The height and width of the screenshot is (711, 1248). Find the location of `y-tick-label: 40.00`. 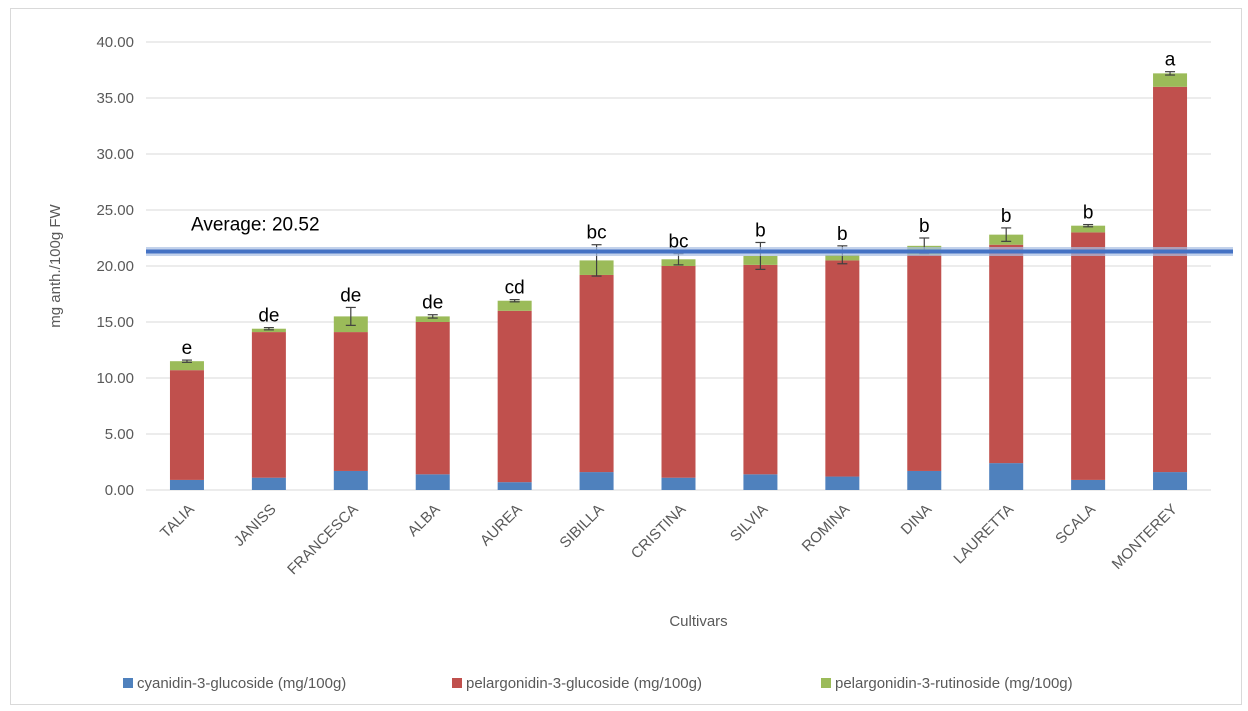

y-tick-label: 40.00 is located at coordinates (115, 42).